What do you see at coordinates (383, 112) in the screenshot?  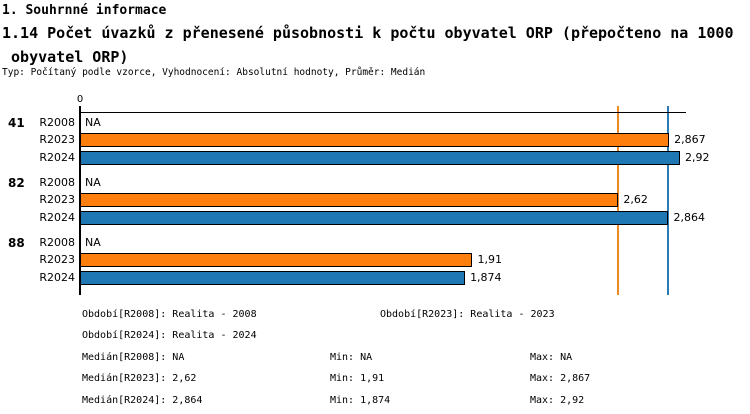 I see `x-axis-line` at bounding box center [383, 112].